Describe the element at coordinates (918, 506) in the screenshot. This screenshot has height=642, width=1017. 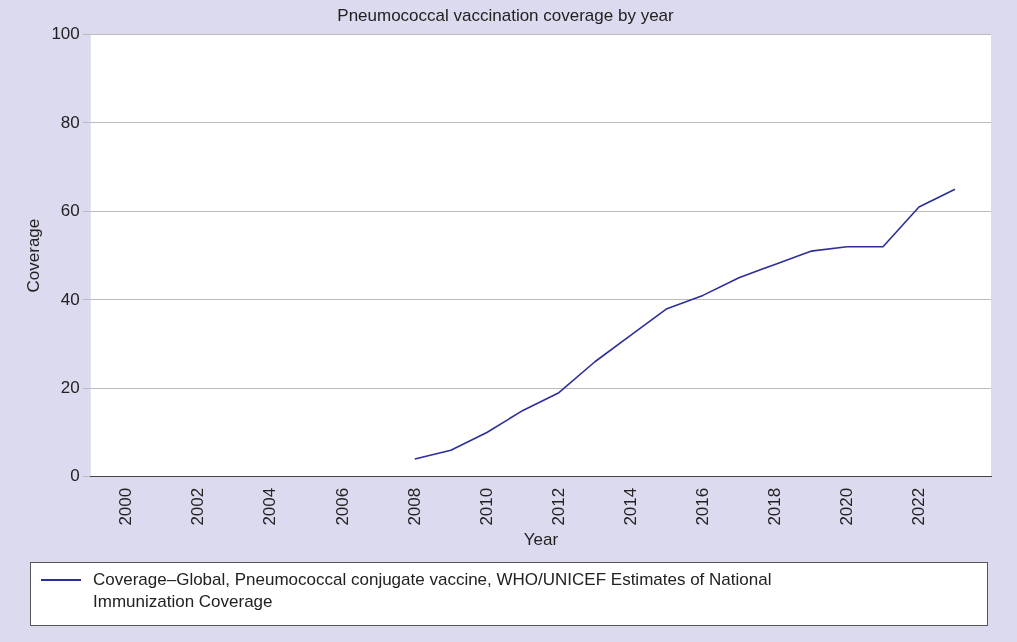
I see `x-tick-label: 2022` at that location.